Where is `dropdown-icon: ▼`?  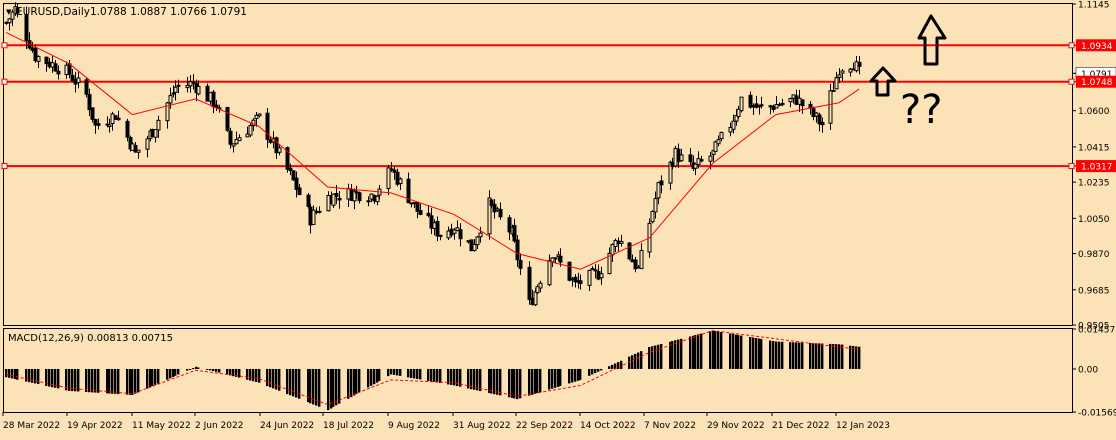 dropdown-icon: ▼ is located at coordinates (9, 12).